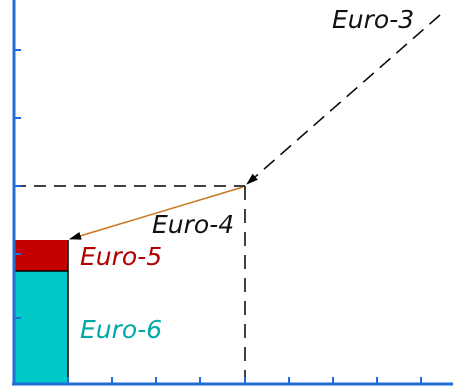  What do you see at coordinates (41, 327) in the screenshot?
I see `euro6-region` at bounding box center [41, 327].